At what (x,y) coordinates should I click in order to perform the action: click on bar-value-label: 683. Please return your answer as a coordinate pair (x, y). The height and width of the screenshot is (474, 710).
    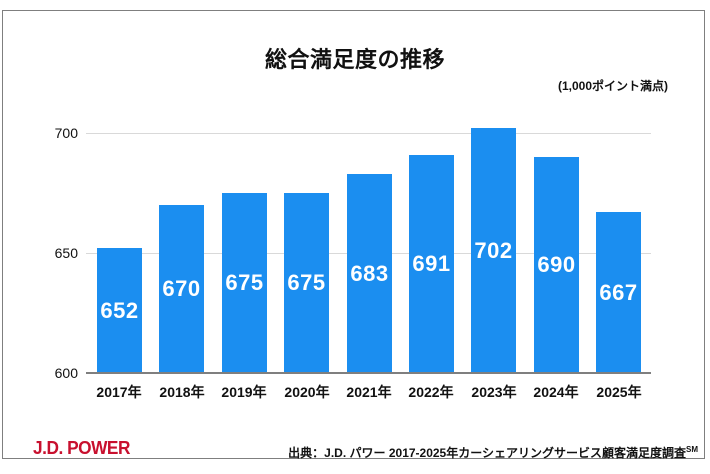
    Looking at the image, I should click on (369, 273).